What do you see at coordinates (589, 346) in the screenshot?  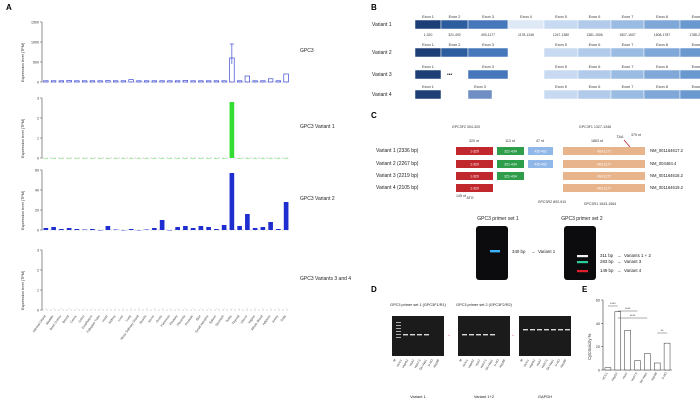 I see `e-ylabel: Cytotoxicity %` at bounding box center [589, 346].